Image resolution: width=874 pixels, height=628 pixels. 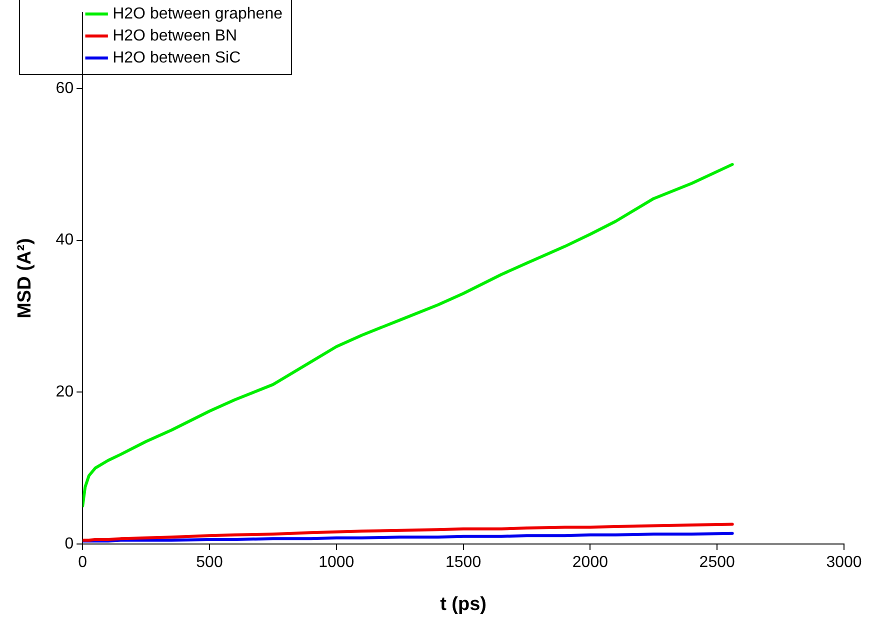 I want to click on x-axis-title: t (ps), so click(x=463, y=604).